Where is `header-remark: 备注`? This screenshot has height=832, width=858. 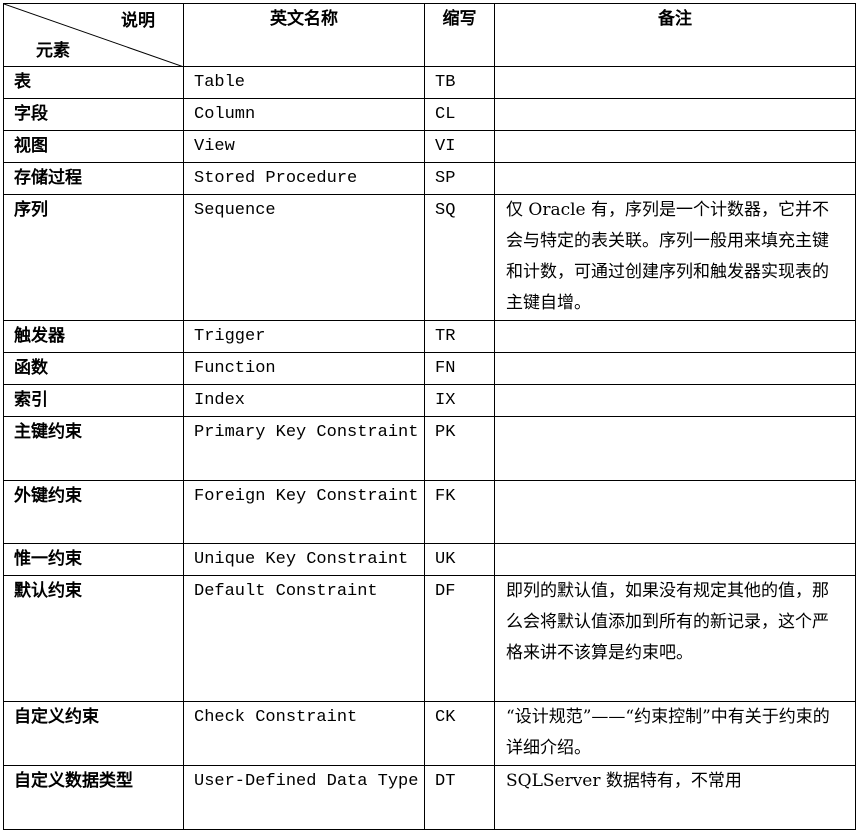
header-remark: 备注 is located at coordinates (675, 35).